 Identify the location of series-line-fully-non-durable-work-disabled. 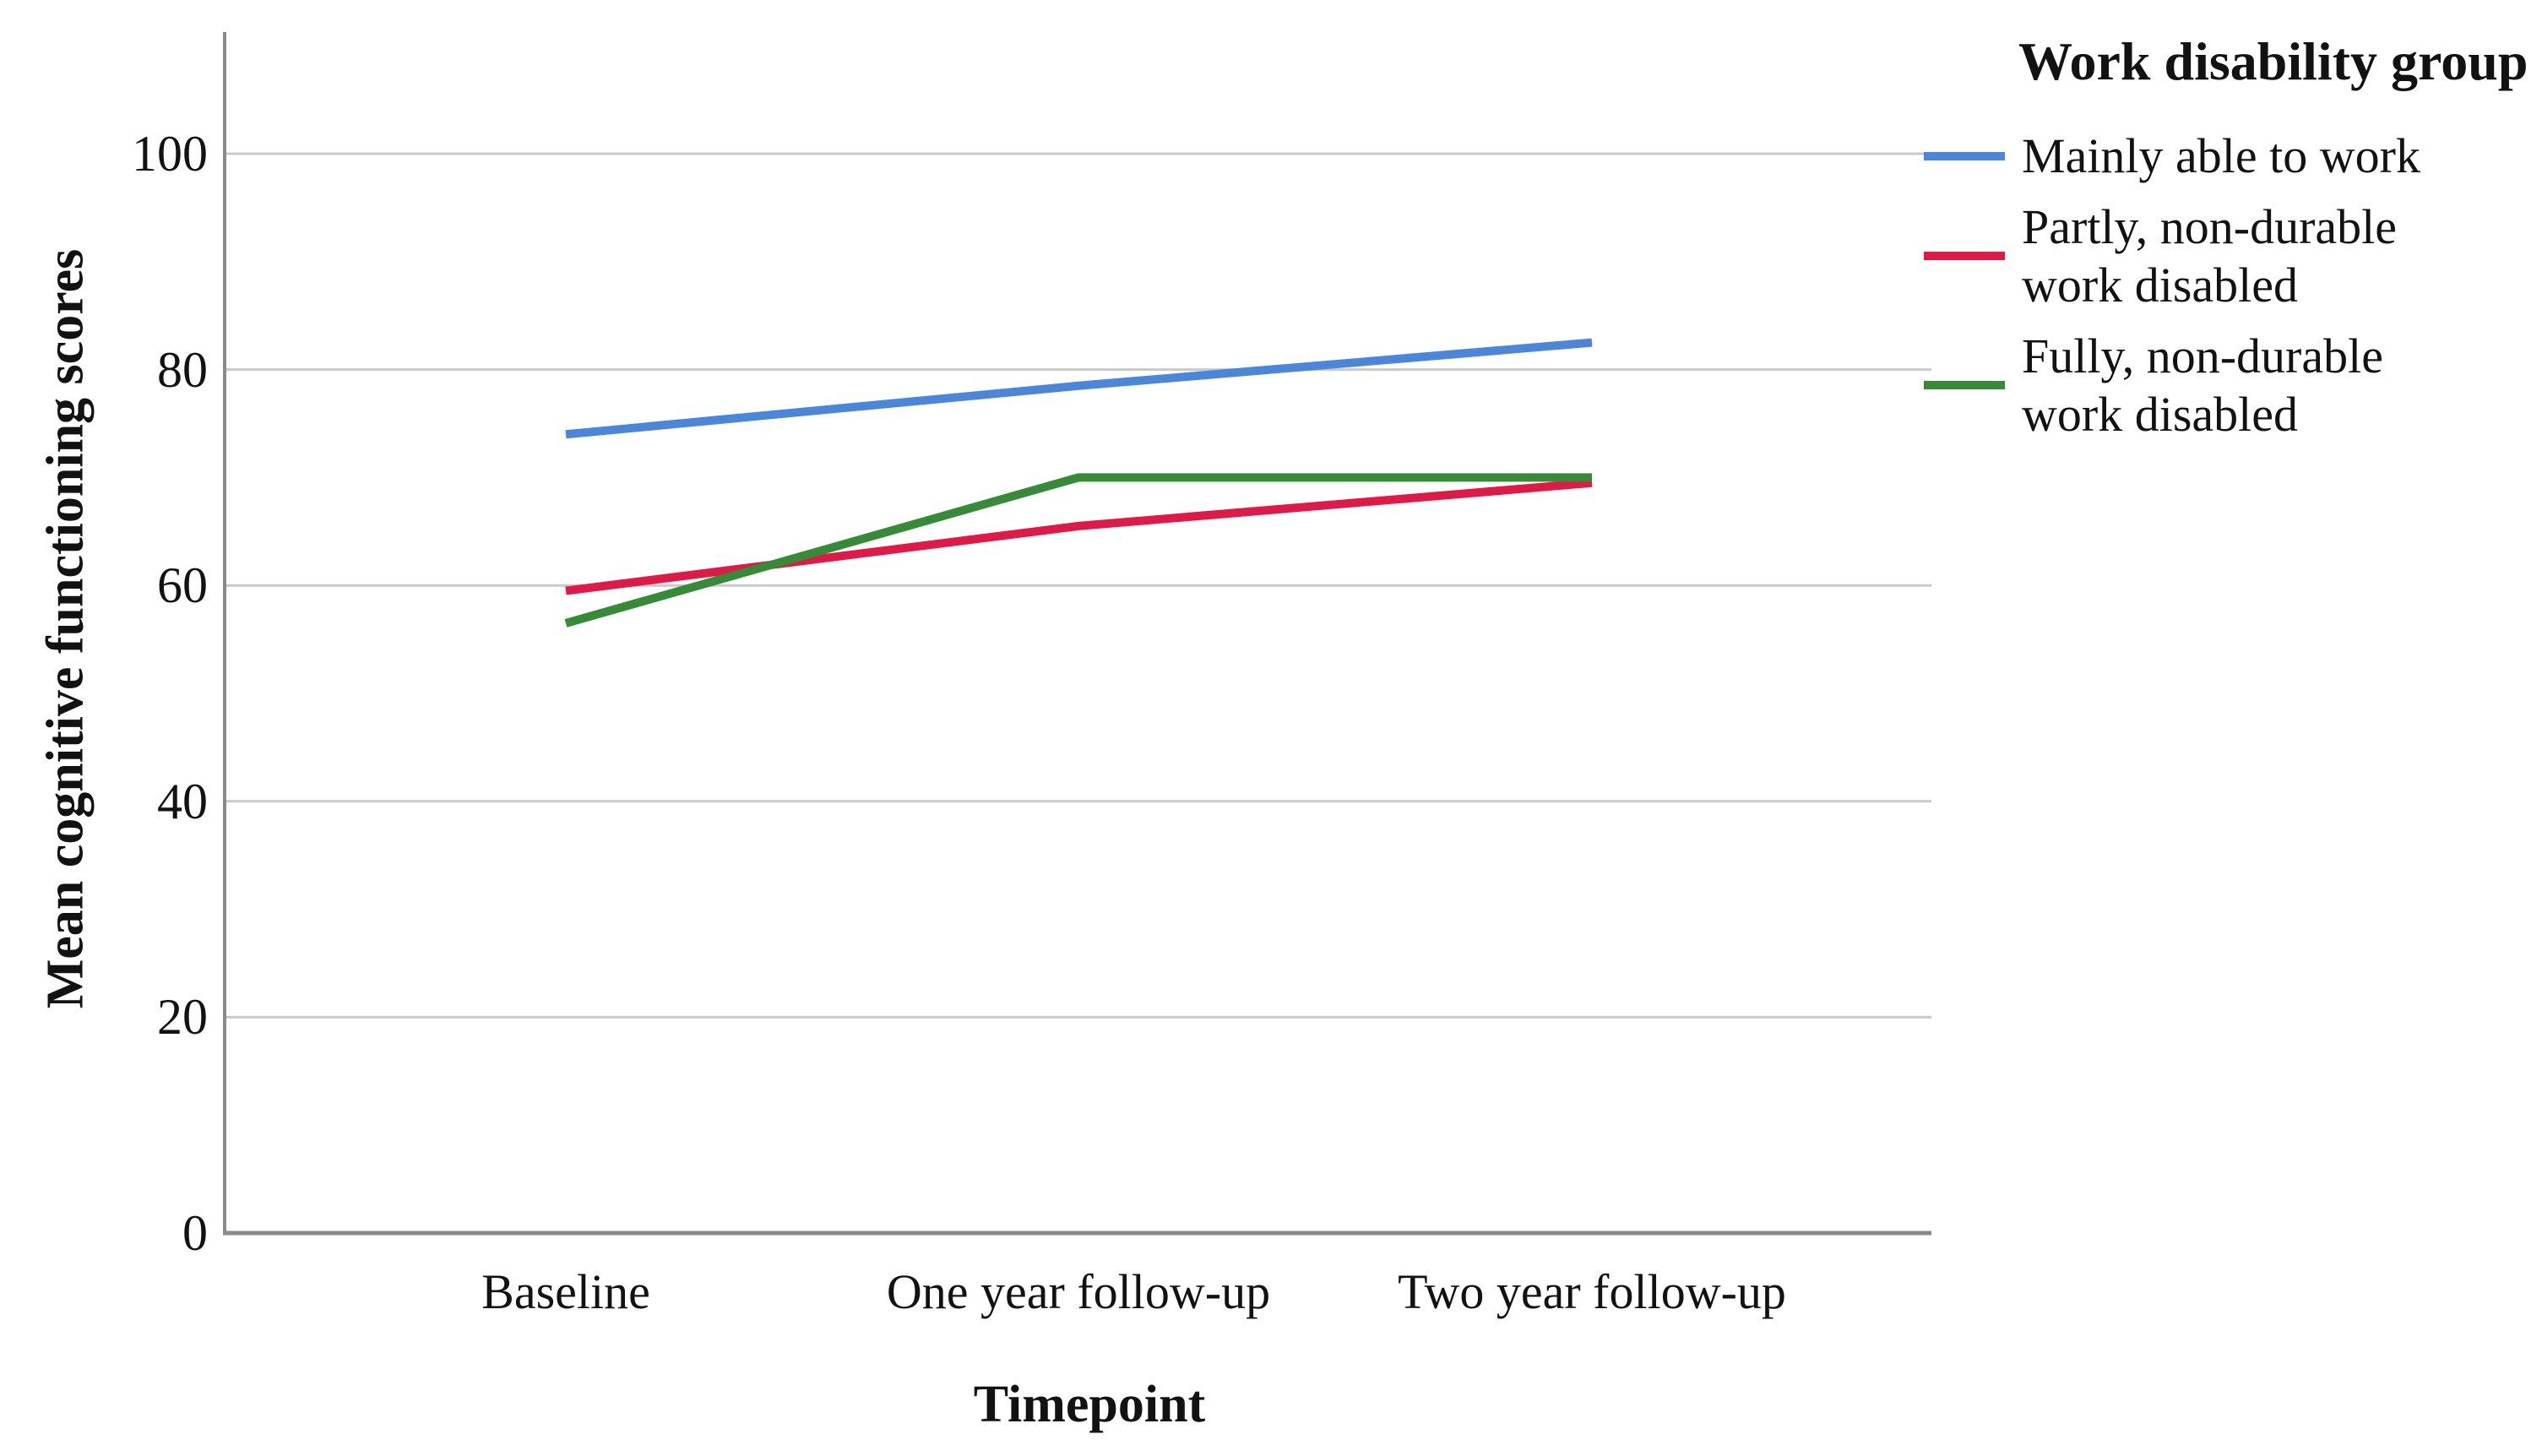
(1078, 550).